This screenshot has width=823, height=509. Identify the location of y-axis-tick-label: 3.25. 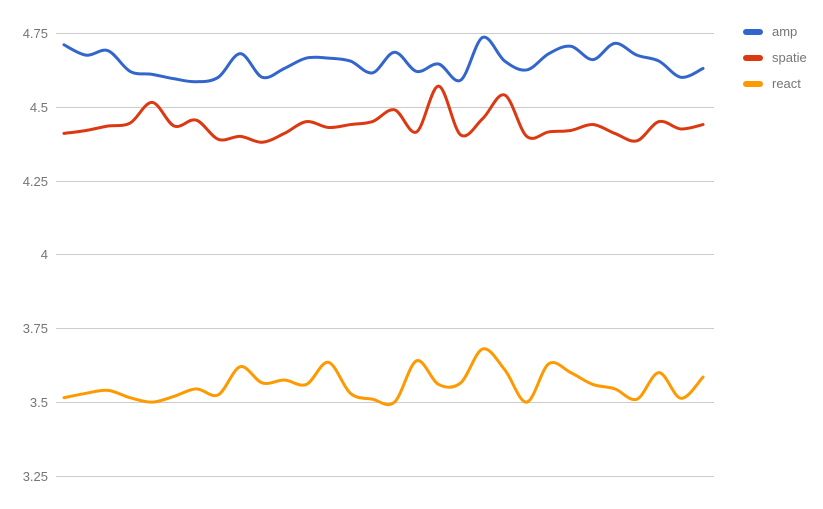
(35, 476).